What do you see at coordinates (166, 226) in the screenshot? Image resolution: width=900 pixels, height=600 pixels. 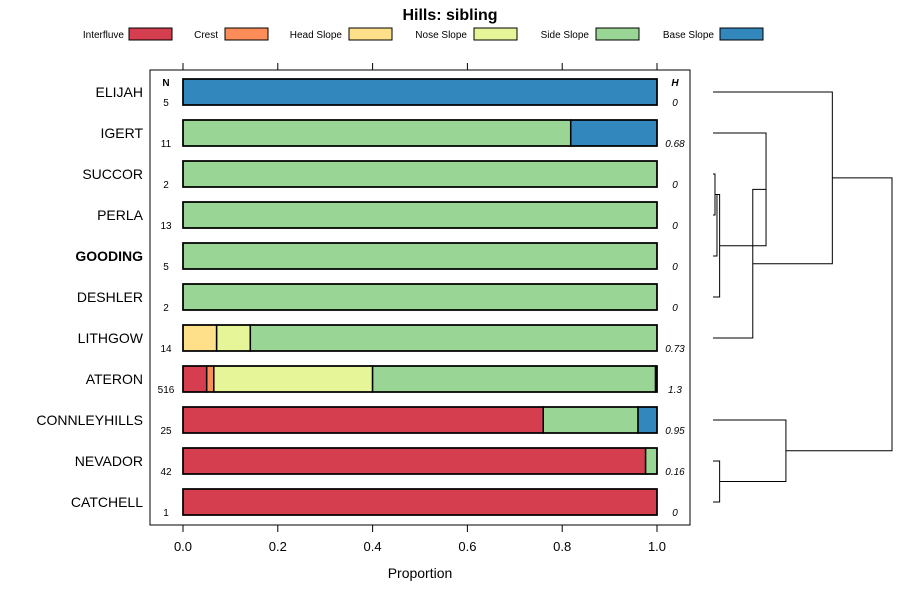 I see `n-value-perla: 13` at bounding box center [166, 226].